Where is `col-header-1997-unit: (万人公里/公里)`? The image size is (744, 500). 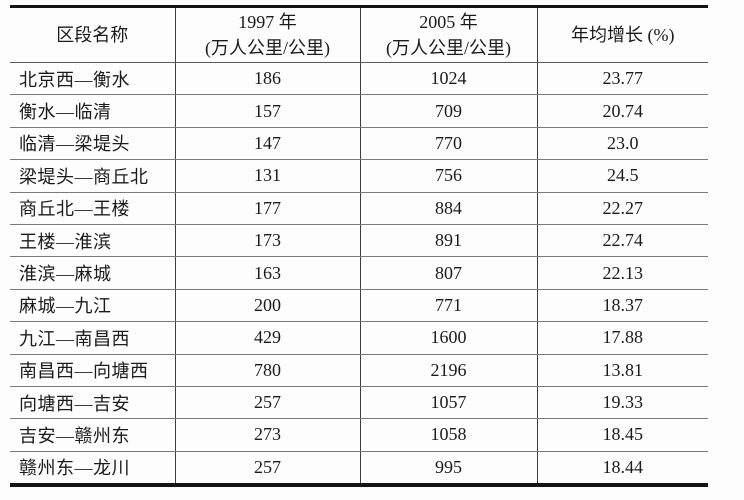 col-header-1997-unit: (万人公里/公里) is located at coordinates (267, 48).